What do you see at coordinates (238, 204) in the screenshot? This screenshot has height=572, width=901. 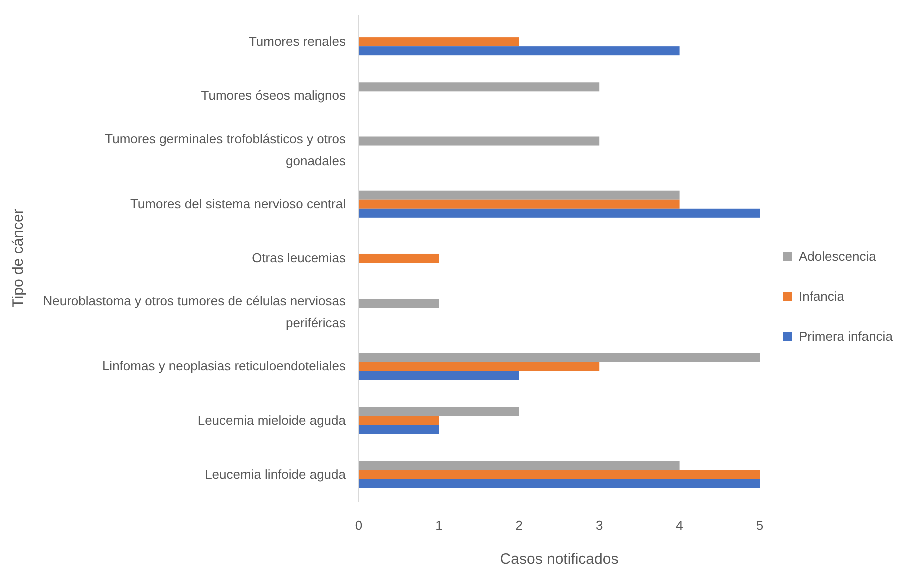 I see `y-tick-label: Tumores del sistema nervioso central` at bounding box center [238, 204].